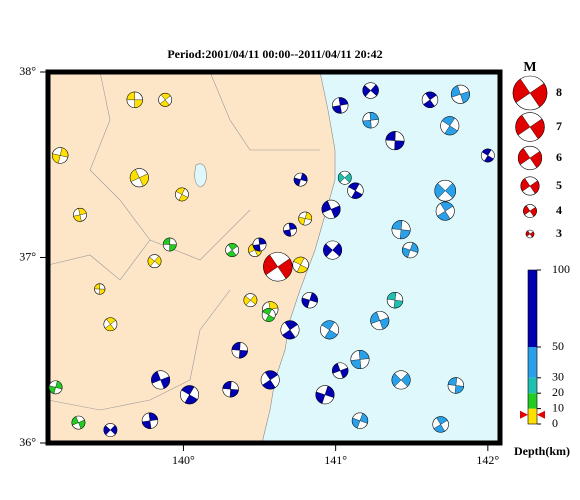 The image size is (580, 500). Describe the element at coordinates (559, 185) in the screenshot. I see `legend-label: 5` at that location.